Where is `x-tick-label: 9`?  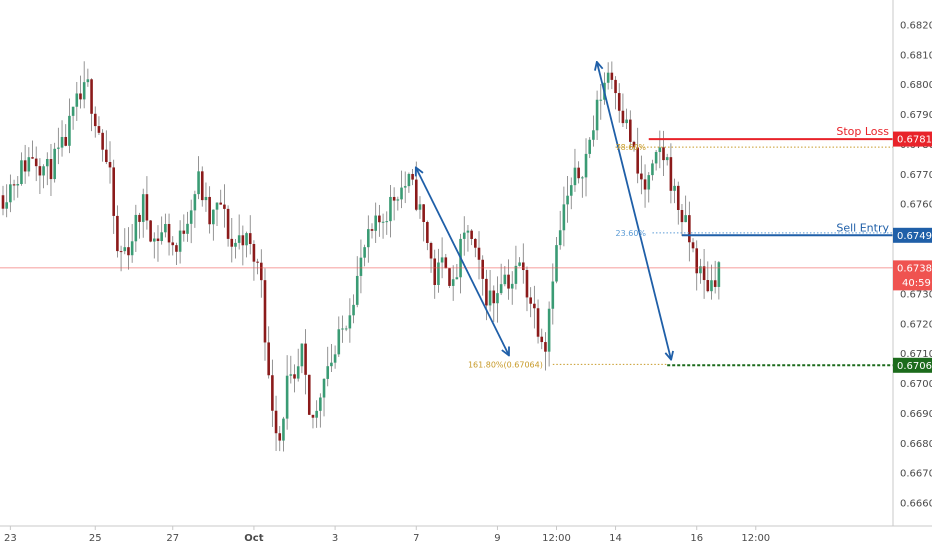
x-tick-label: 9 is located at coordinates (497, 538).